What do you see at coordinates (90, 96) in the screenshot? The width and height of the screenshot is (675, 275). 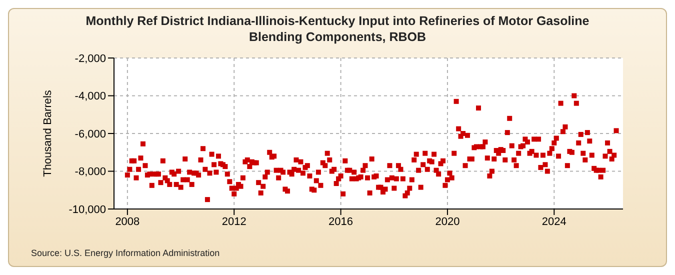 I see `y-tick-label: -4,000` at bounding box center [90, 96].